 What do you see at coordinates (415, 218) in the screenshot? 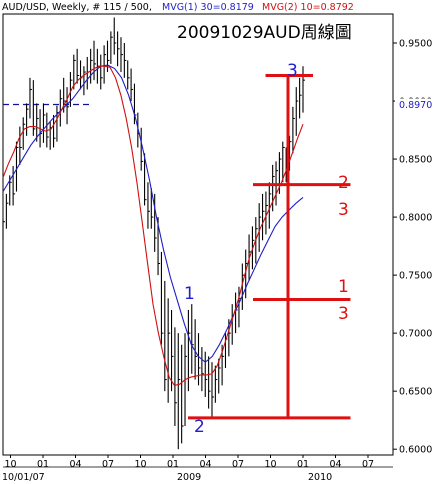
I see `y-tick-label: 0.8000` at bounding box center [415, 218].